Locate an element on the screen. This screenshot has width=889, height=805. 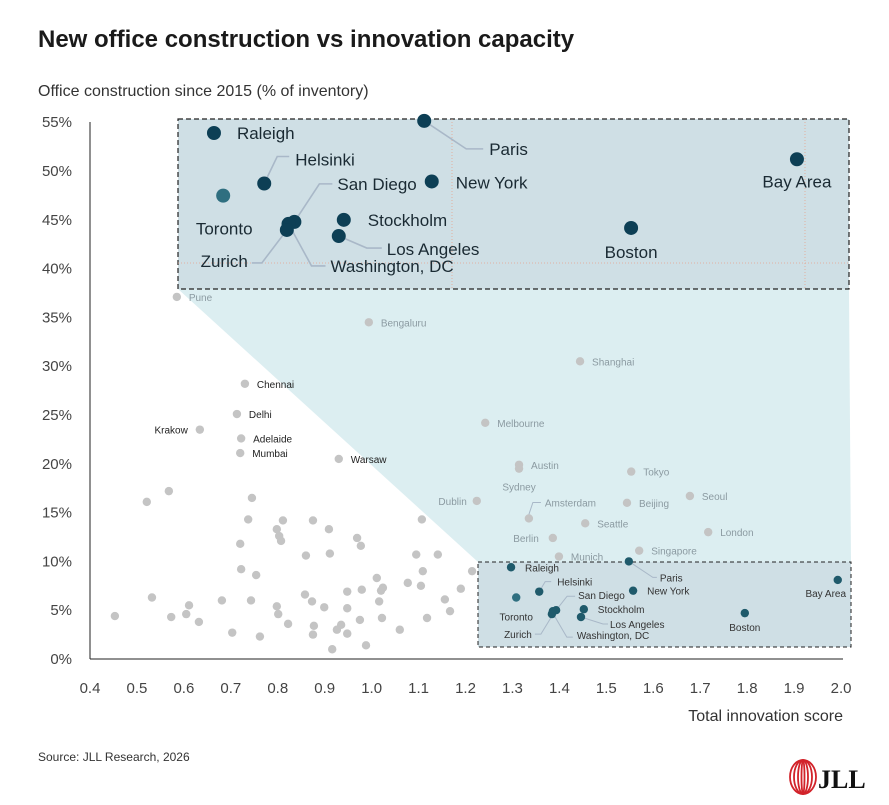
x-tick-label: 1.9 is located at coordinates (794, 688).